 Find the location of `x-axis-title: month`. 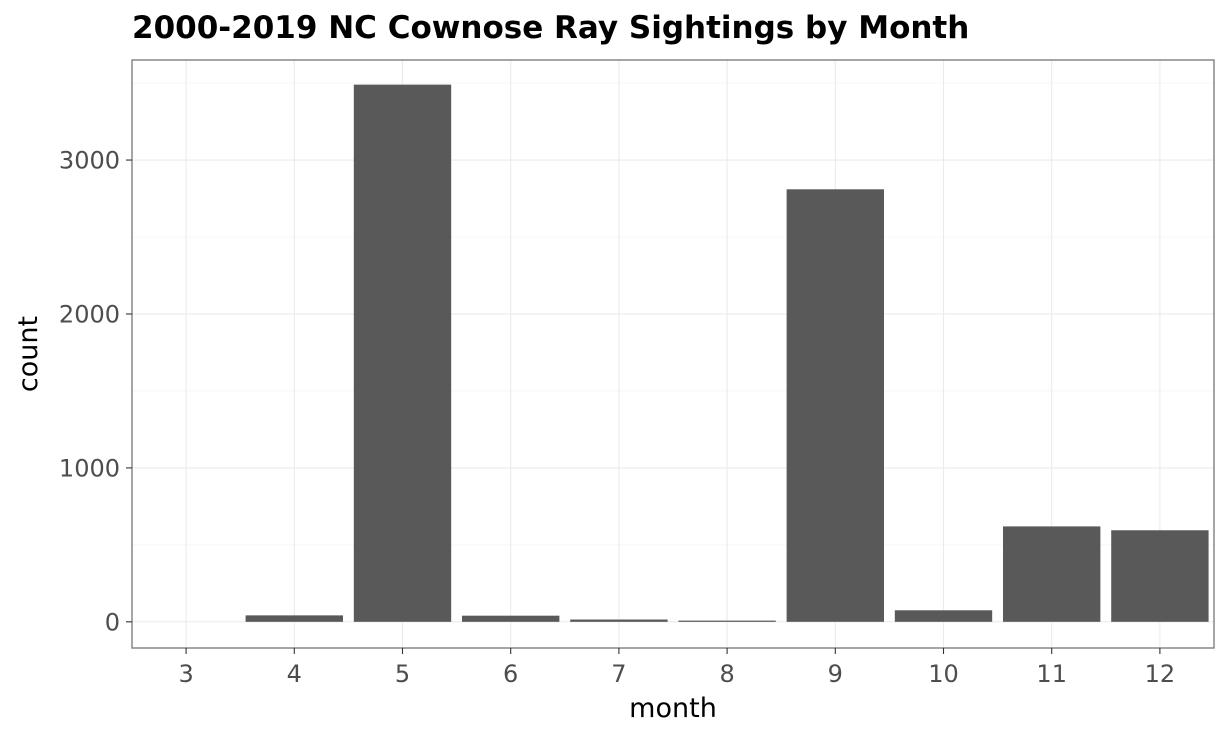

x-axis-title: month is located at coordinates (673, 708).